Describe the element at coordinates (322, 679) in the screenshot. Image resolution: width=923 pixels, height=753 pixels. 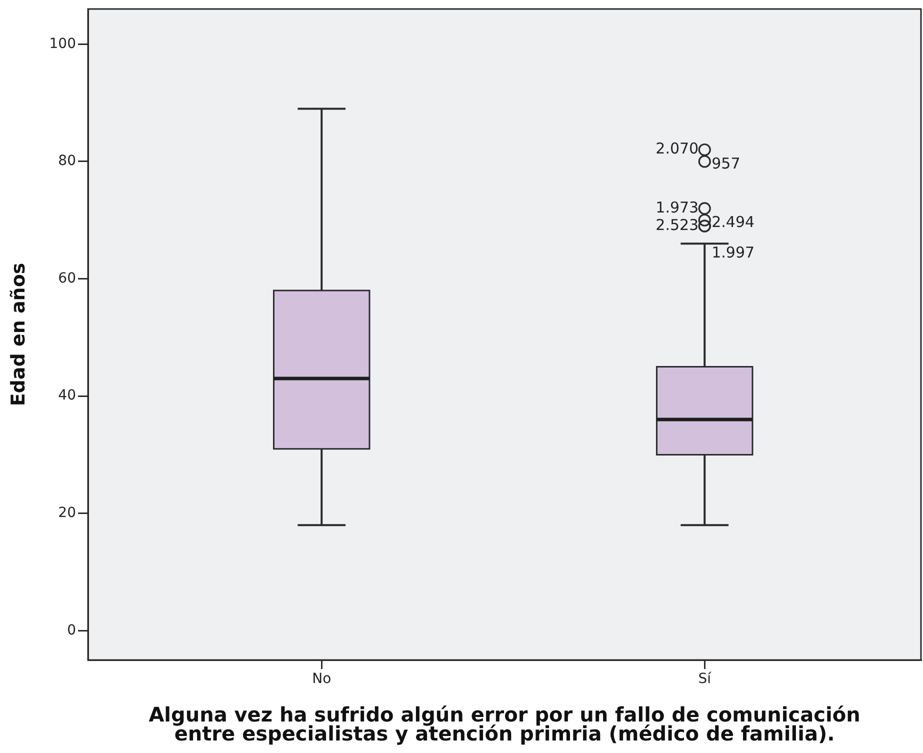
I see `x-tick-label: No` at that location.